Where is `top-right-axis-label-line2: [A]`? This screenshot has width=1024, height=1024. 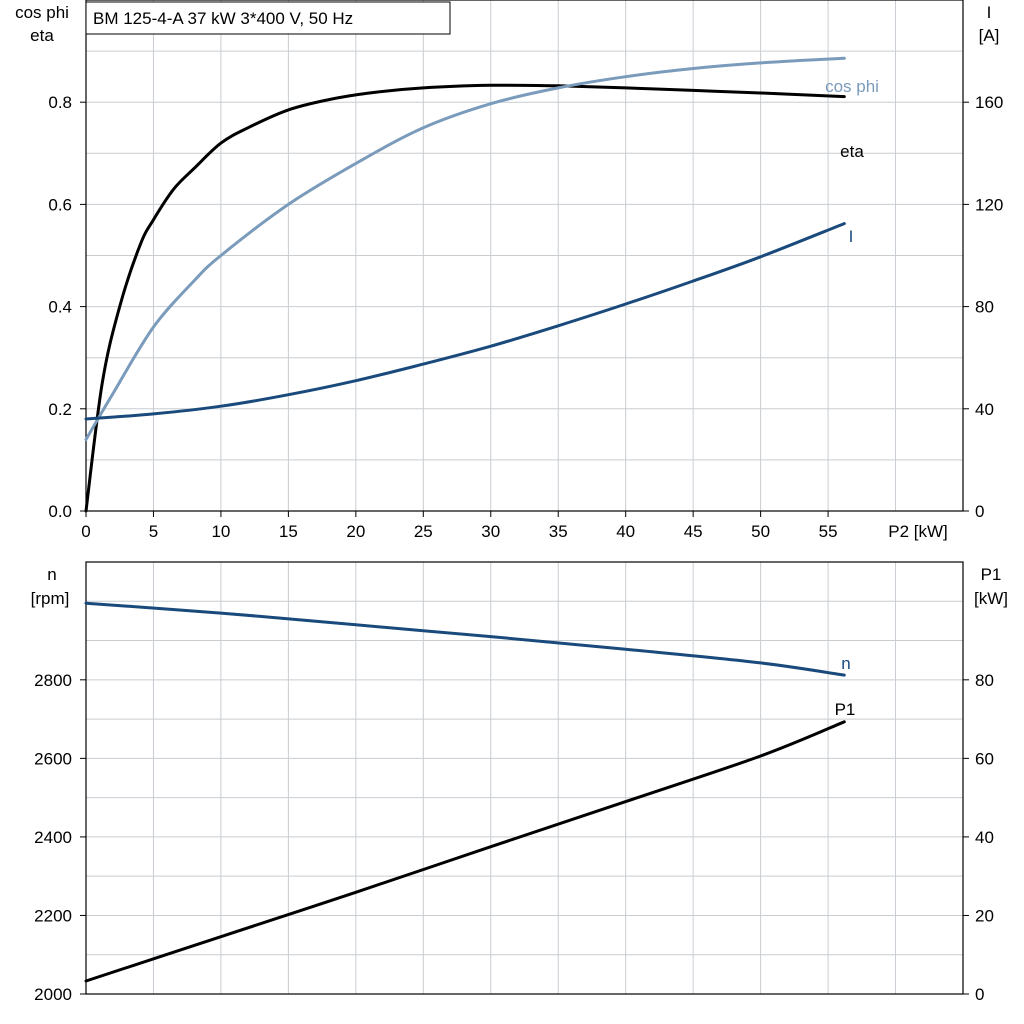
top-right-axis-label-line2: [A] is located at coordinates (989, 35).